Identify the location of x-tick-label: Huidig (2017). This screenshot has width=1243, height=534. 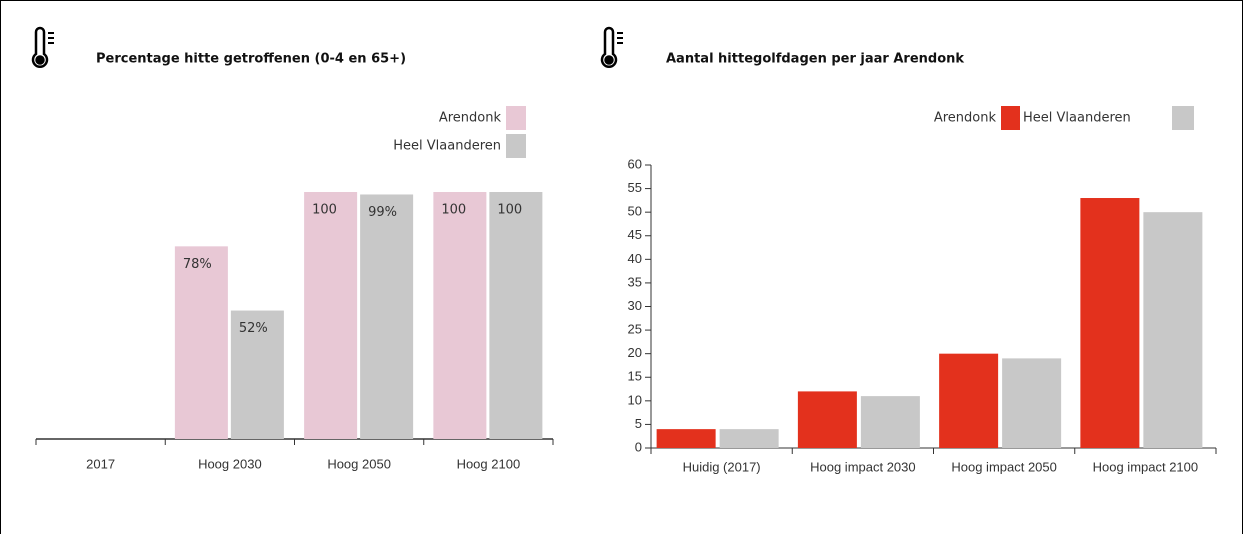
(722, 466).